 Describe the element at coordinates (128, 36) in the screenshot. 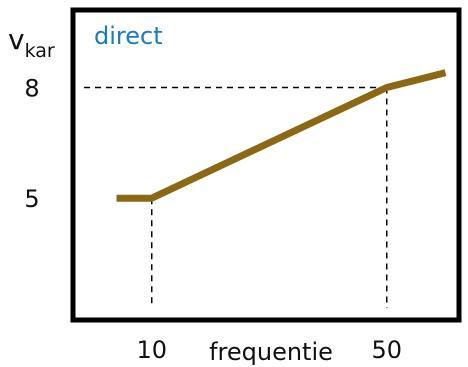

I see `series-label-direct: direct` at that location.